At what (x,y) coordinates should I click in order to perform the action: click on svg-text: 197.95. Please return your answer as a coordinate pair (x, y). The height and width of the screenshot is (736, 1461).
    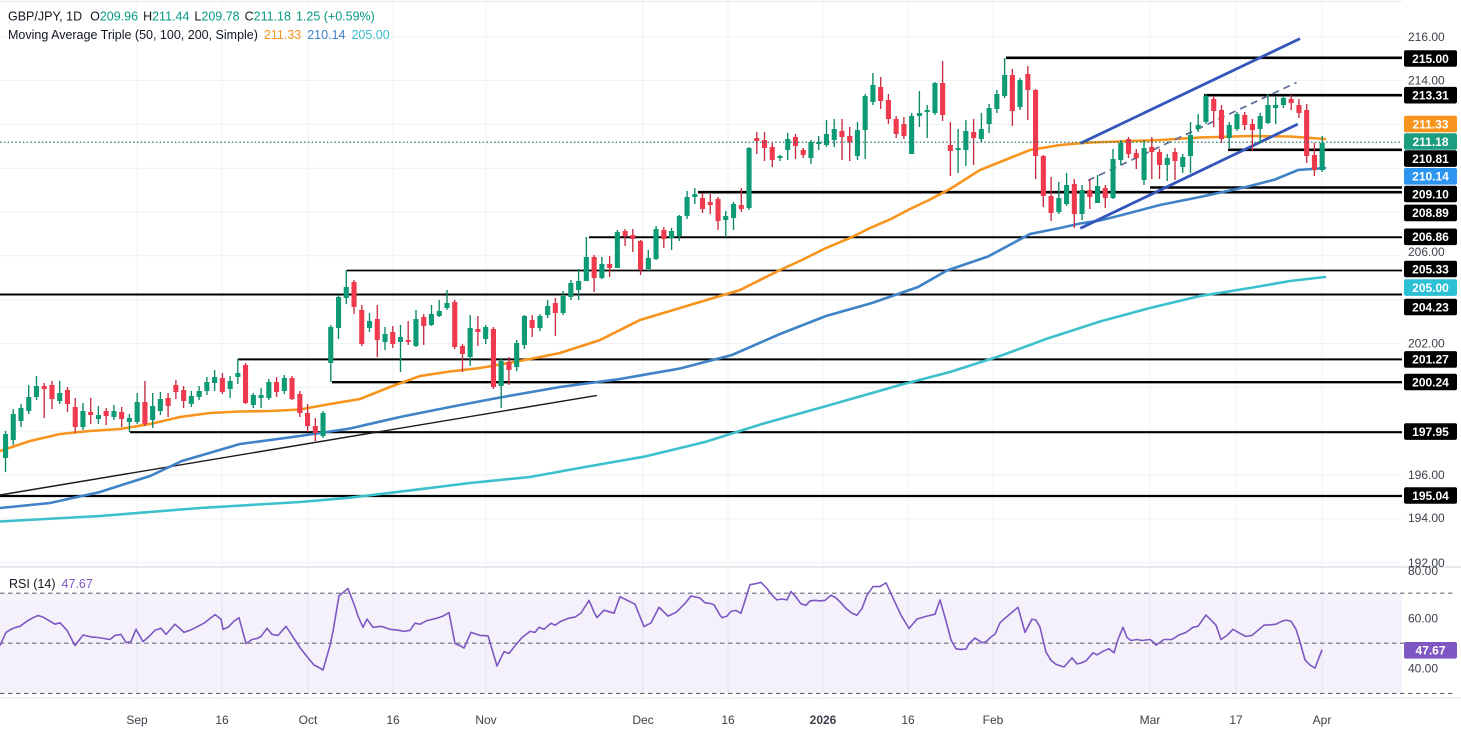
    Looking at the image, I should click on (1430, 432).